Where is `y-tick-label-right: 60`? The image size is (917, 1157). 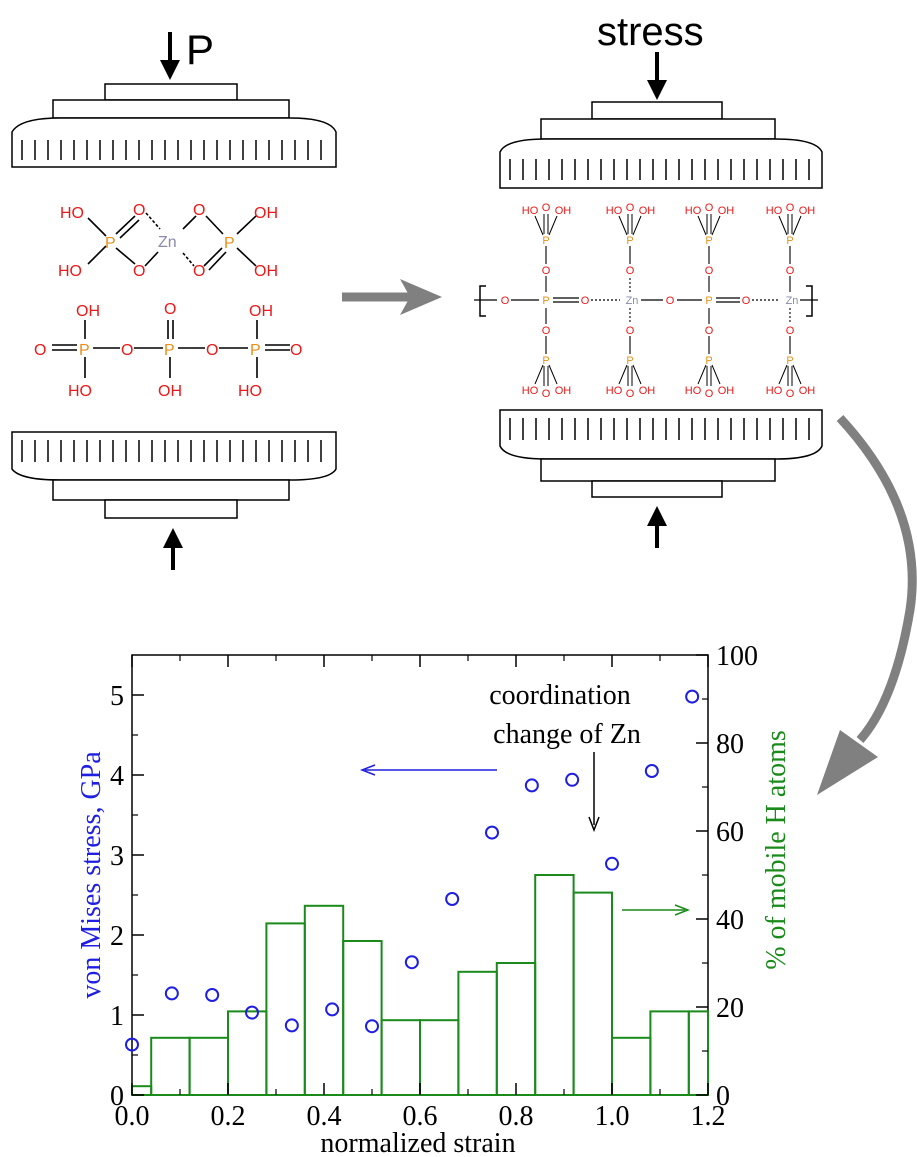 y-tick-label-right: 60 is located at coordinates (730, 832).